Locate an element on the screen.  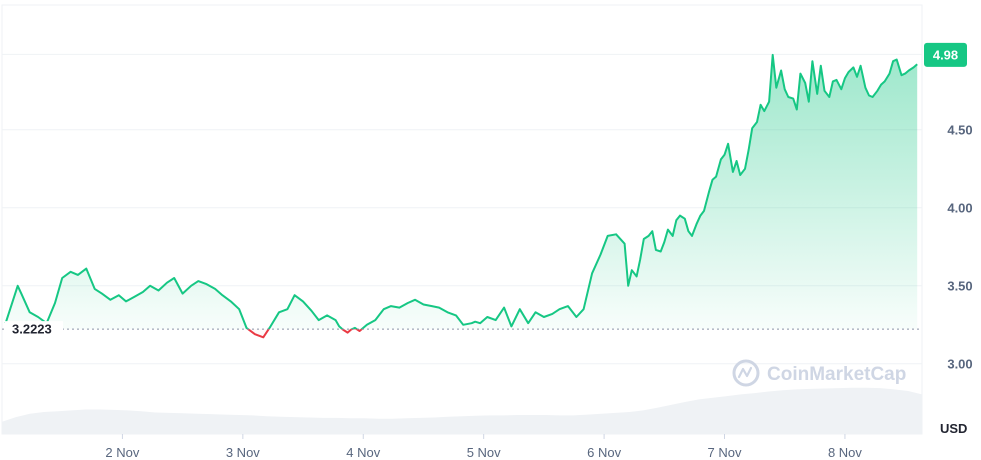
volume-area is located at coordinates (462, 410).